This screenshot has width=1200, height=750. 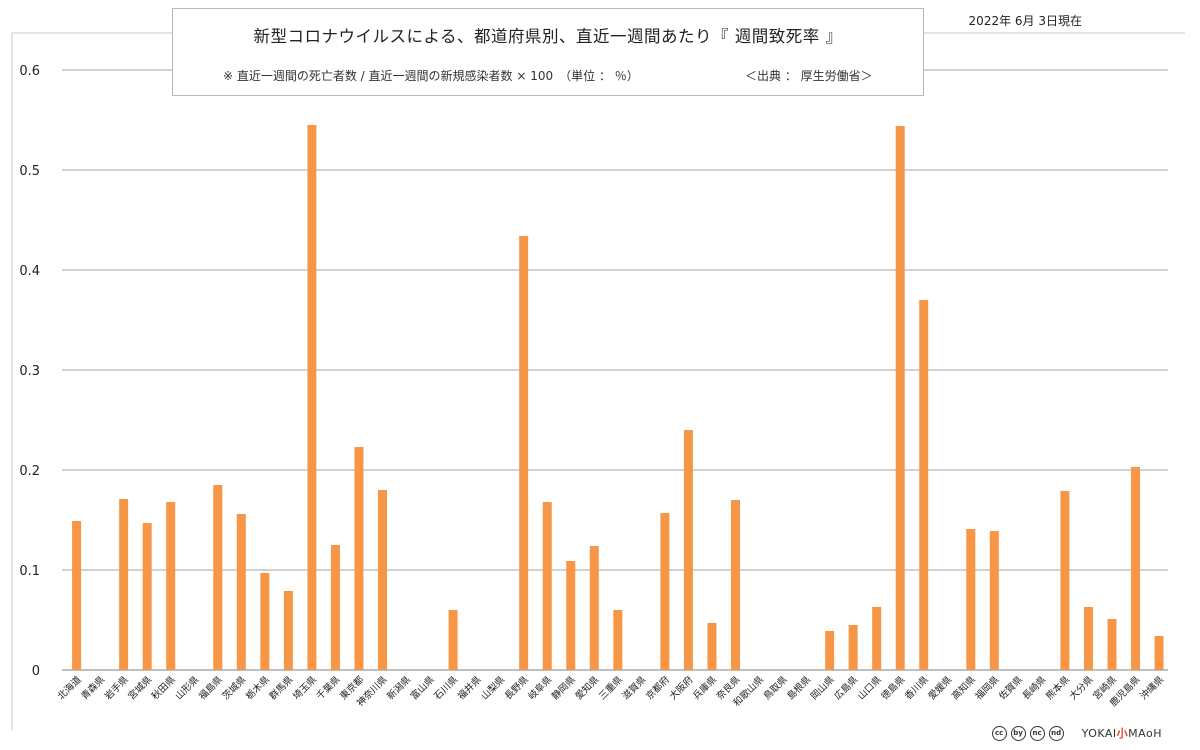 I want to click on y-tick-label: 0.1, so click(x=29, y=571).